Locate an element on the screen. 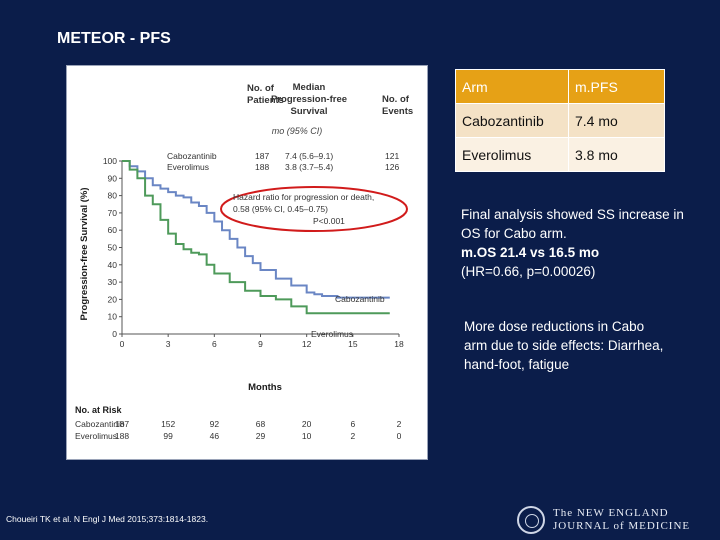 The height and width of the screenshot is (540, 720). pfs-cell-arm: Everolimus is located at coordinates (512, 155).